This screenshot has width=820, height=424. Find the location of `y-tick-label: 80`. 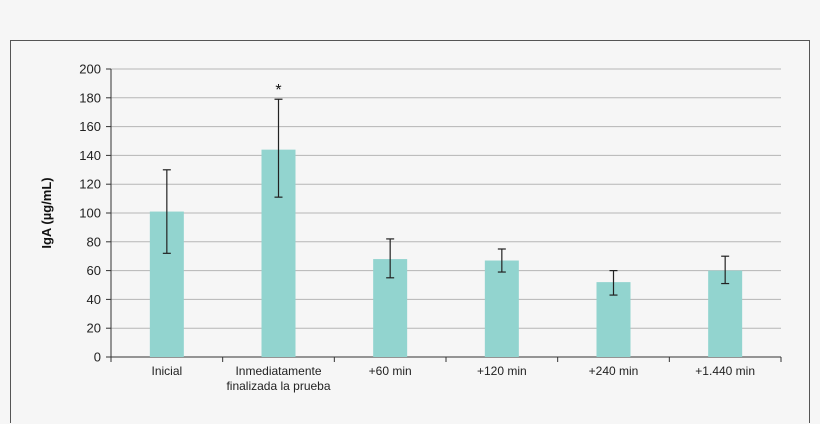

y-tick-label: 80 is located at coordinates (94, 241).